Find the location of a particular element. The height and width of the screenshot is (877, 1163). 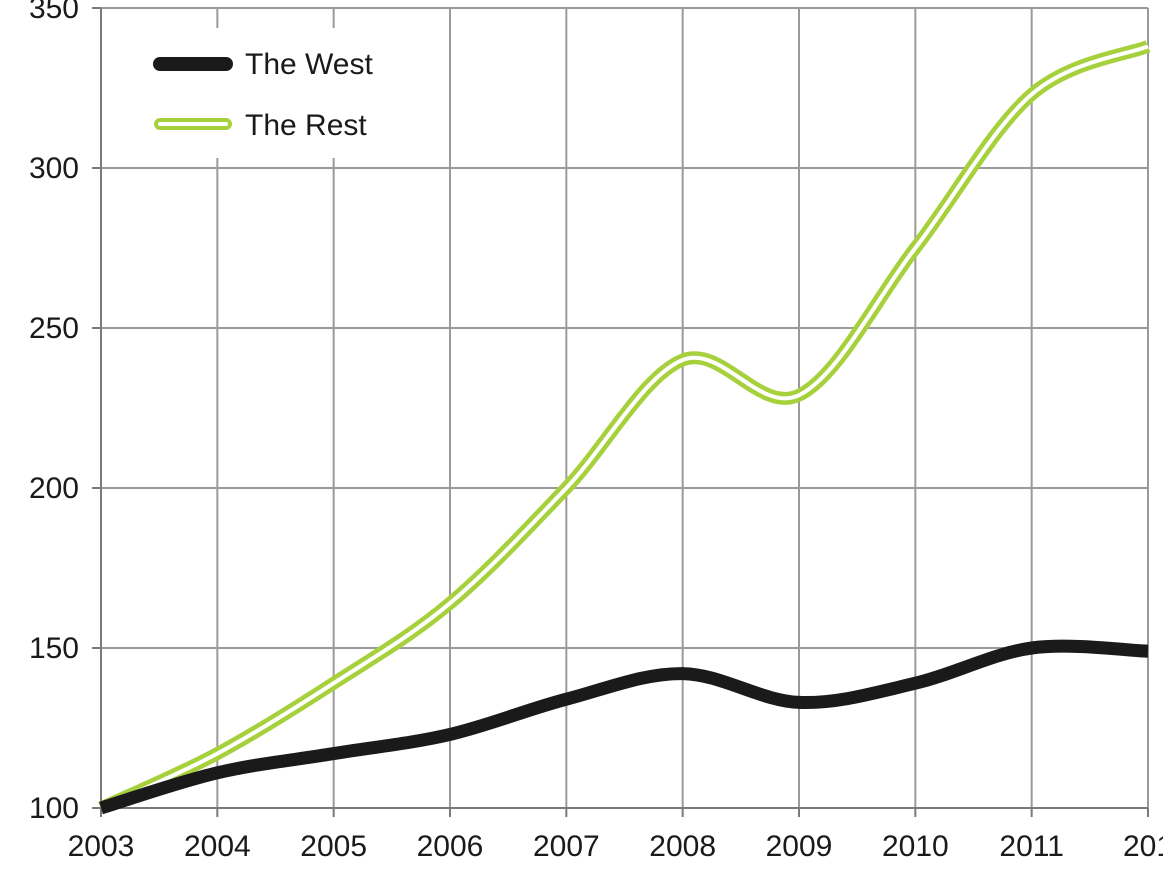

legend-label-the-west: The West is located at coordinates (309, 64).